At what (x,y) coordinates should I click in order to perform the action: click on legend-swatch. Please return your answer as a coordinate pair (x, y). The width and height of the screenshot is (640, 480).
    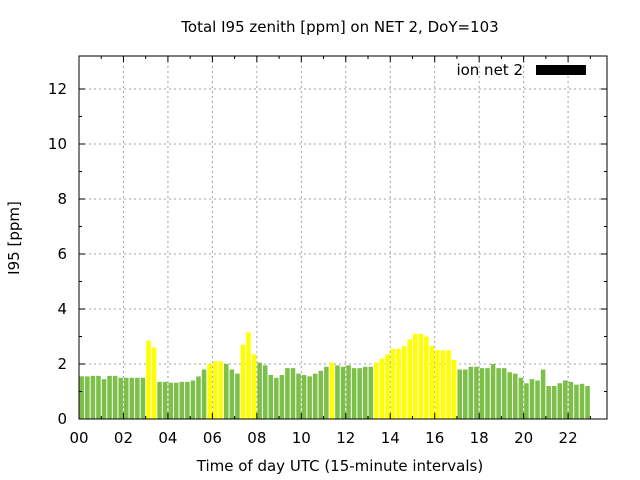
    Looking at the image, I should click on (561, 70).